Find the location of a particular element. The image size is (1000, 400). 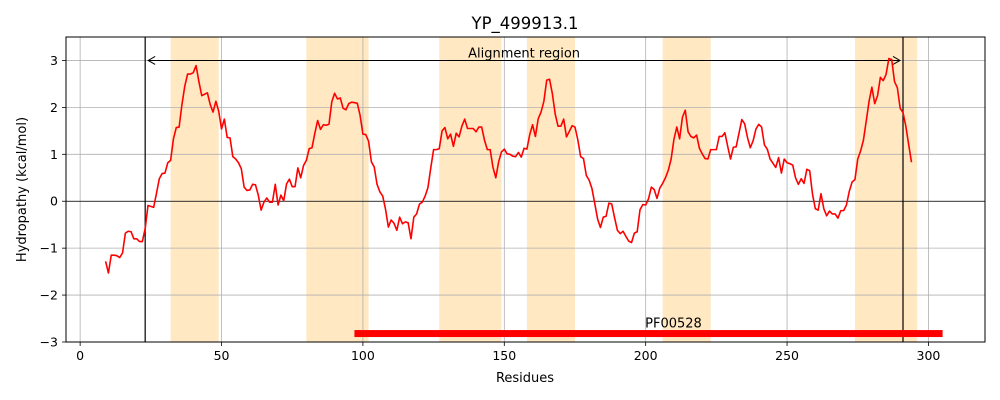

alignment-region-label: Alignment region is located at coordinates (524, 53).